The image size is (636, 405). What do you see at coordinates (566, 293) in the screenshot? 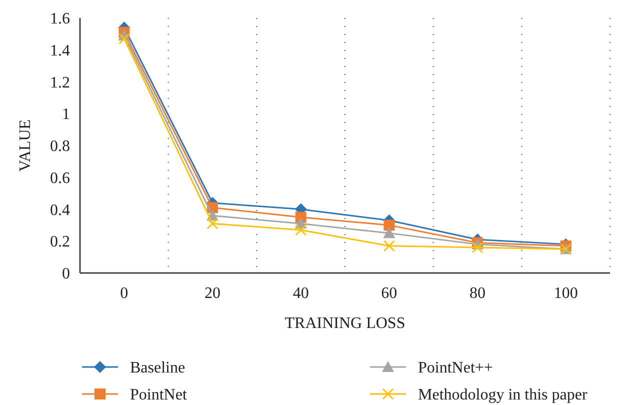
I see `x-tick-label: 100` at bounding box center [566, 293].